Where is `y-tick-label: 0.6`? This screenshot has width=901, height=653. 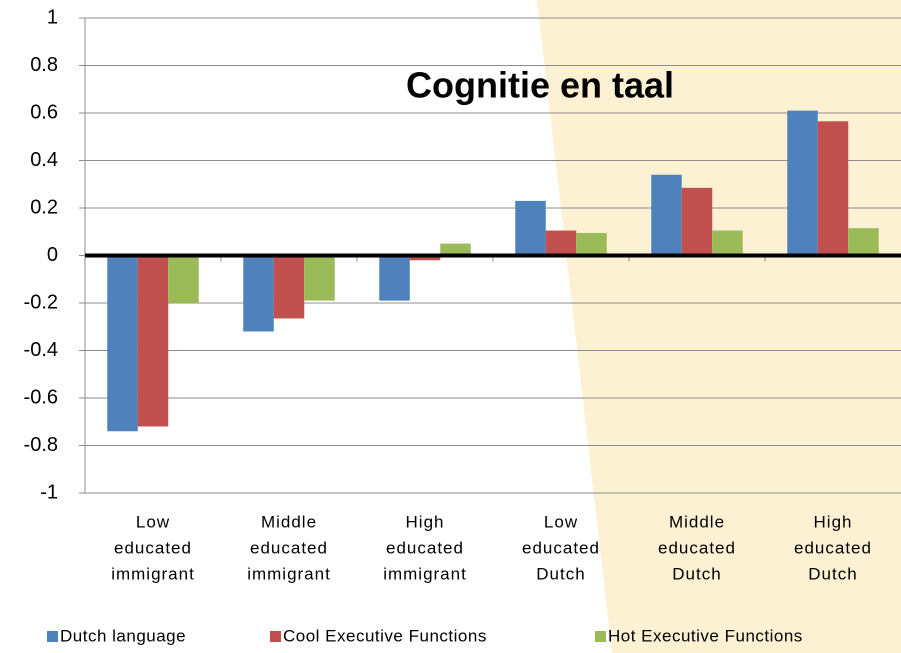 y-tick-label: 0.6 is located at coordinates (44, 112).